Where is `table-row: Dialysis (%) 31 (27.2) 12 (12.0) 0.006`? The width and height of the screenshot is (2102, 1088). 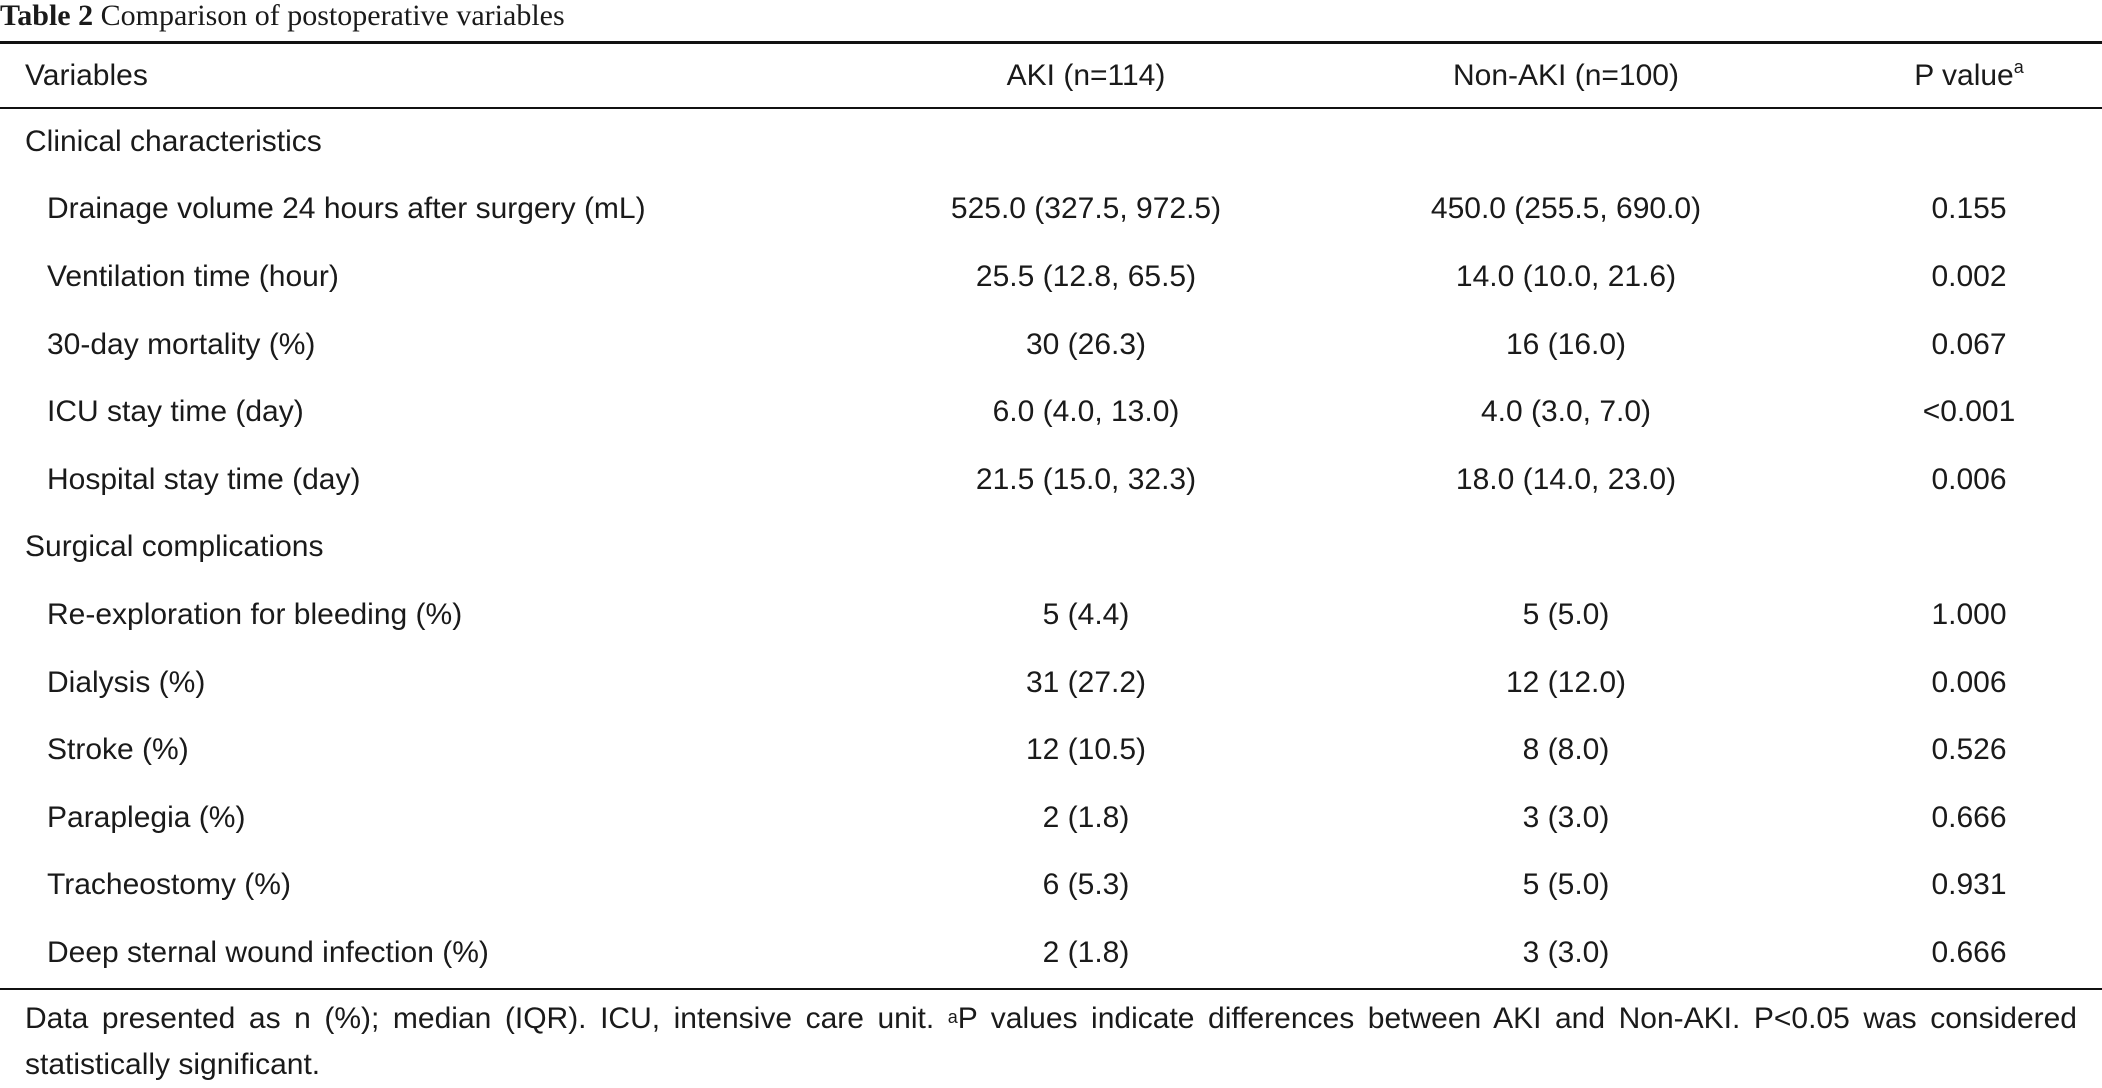 table-row: Dialysis (%) 31 (27.2) 12 (12.0) 0.006 is located at coordinates (1051, 683).